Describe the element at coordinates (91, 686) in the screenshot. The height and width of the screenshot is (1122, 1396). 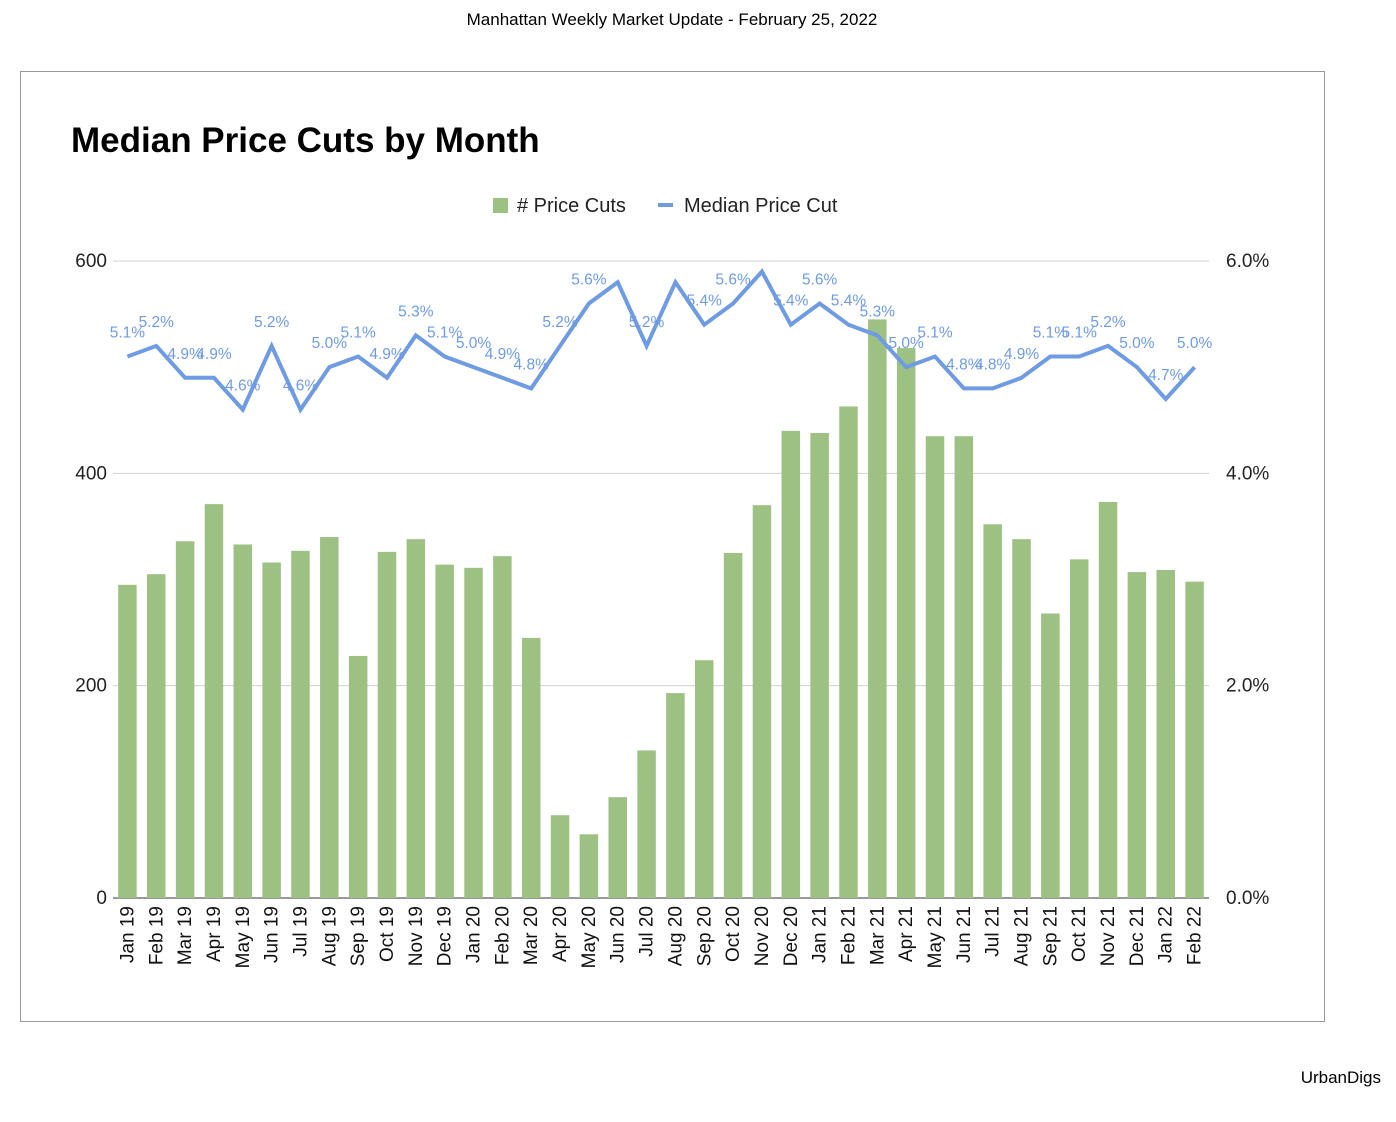
I see `y-tick-label: 200` at that location.